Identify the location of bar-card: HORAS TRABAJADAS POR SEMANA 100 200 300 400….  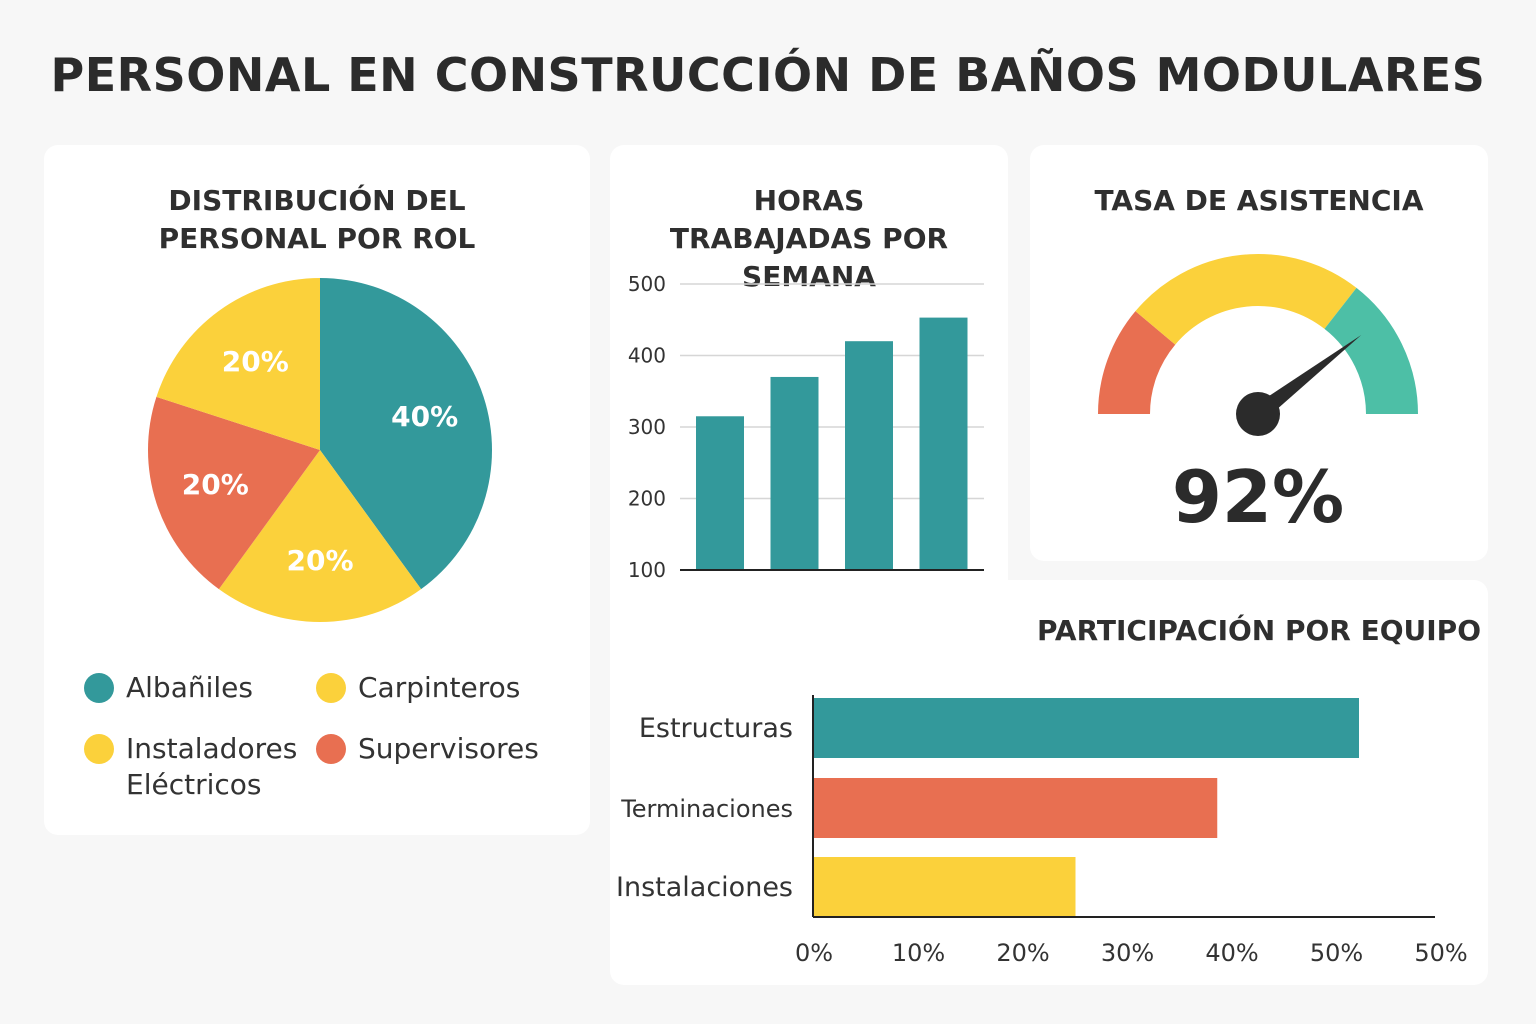
(809, 397).